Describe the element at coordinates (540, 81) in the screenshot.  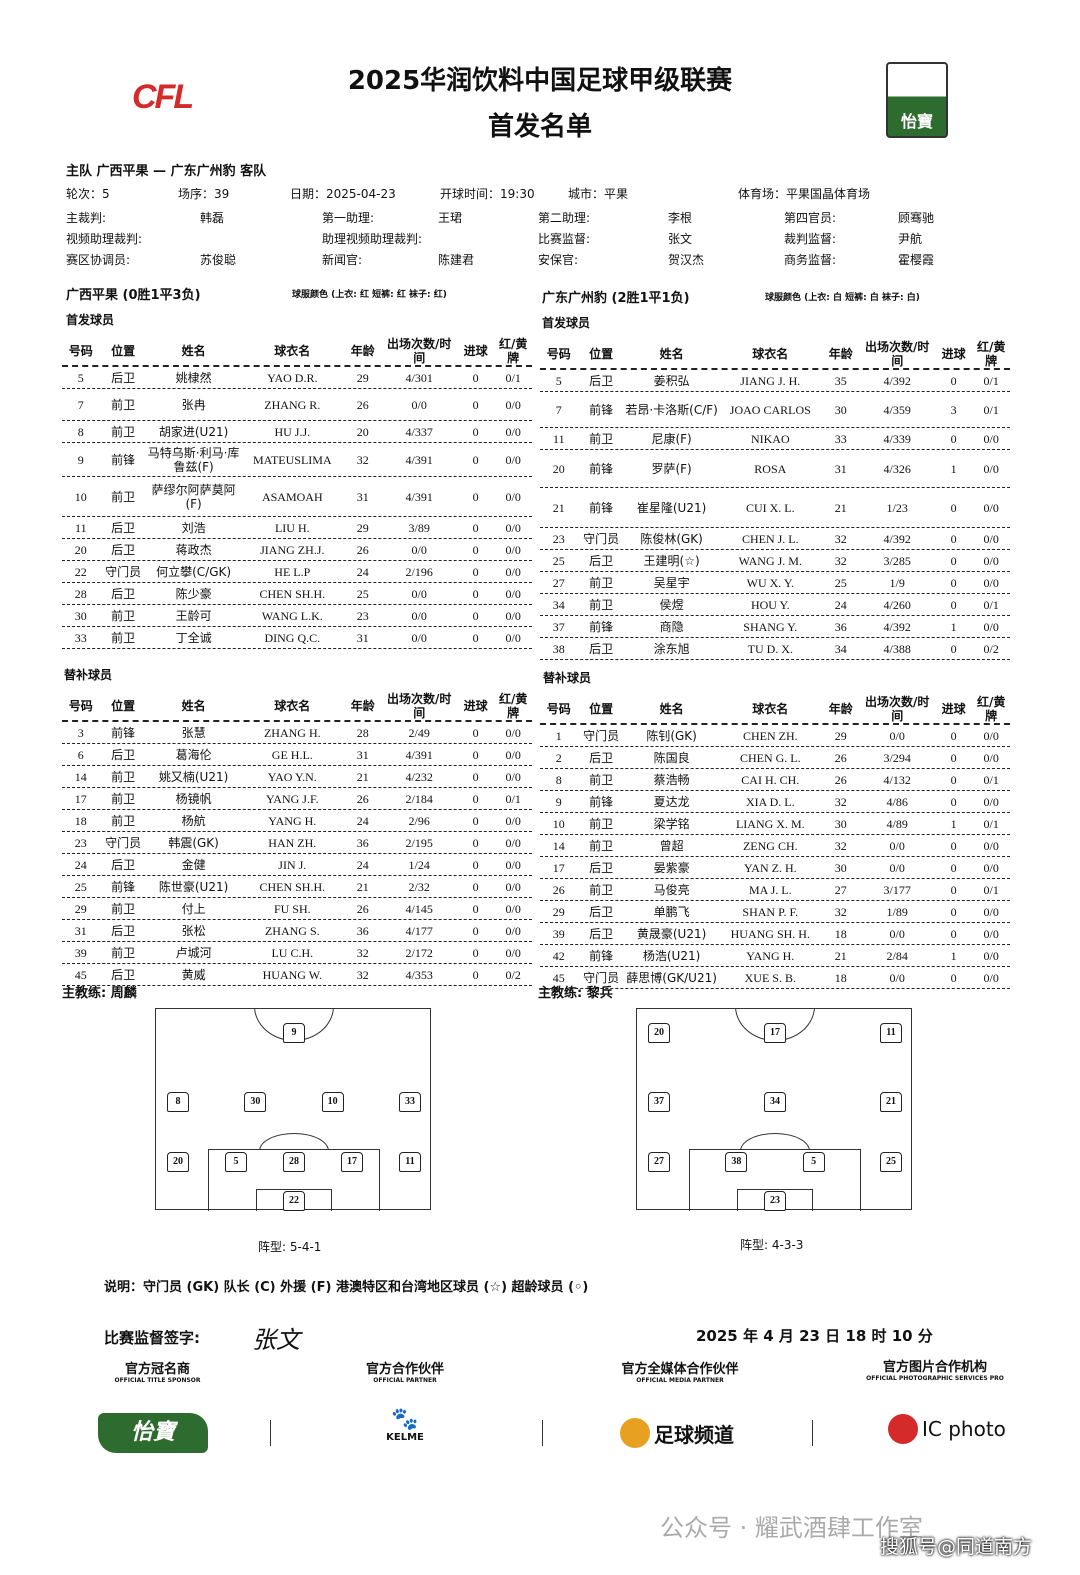
I see `league-title: 2025华润饮料中国足球甲级联赛` at that location.